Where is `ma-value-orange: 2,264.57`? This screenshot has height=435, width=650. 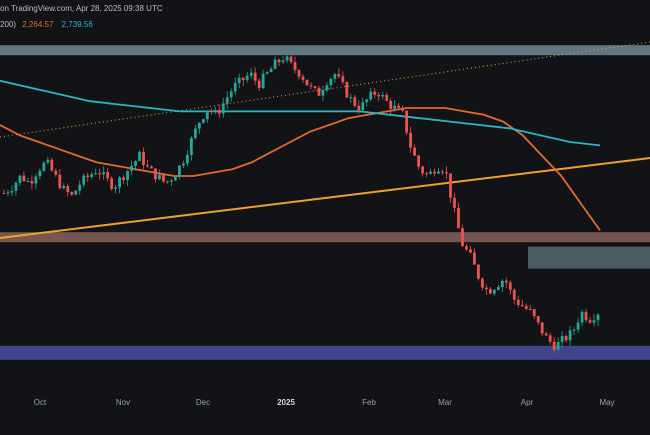 ma-value-orange: 2,264.57 is located at coordinates (38, 24).